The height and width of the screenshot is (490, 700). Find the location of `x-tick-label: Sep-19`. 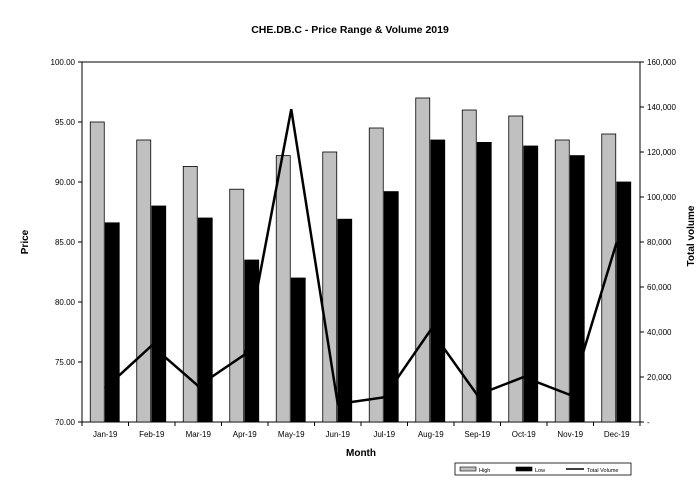

x-tick-label: Sep-19 is located at coordinates (477, 434).